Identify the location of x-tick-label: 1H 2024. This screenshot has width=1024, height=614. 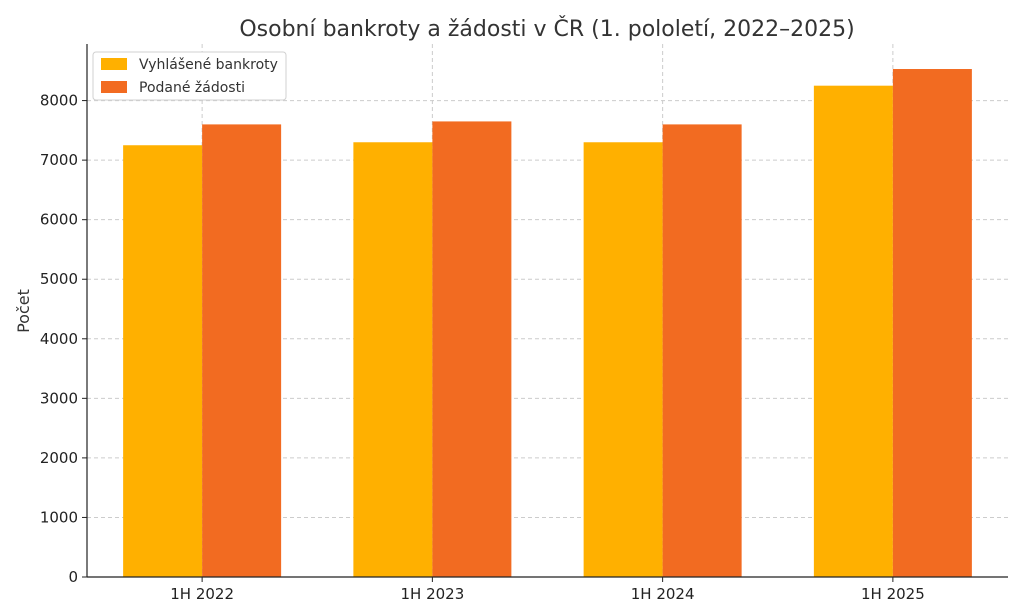
(663, 594).